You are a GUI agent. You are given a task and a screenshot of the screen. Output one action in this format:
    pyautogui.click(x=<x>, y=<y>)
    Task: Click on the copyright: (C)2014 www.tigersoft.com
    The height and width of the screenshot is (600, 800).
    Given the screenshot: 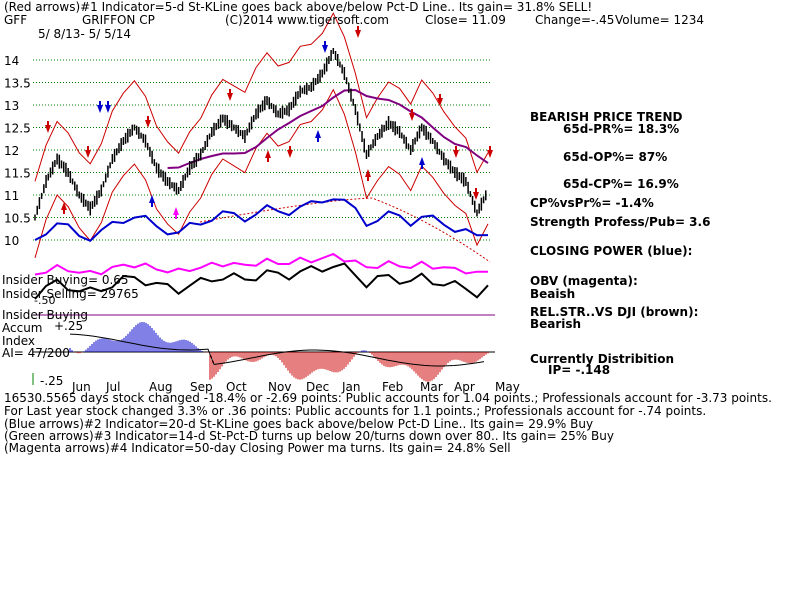 What is the action you would take?
    pyautogui.click(x=307, y=20)
    